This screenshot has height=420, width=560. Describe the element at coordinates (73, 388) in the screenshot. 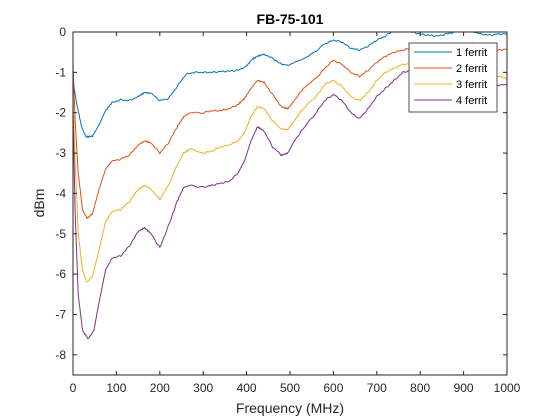

I see `x-tick-label: 0` at that location.